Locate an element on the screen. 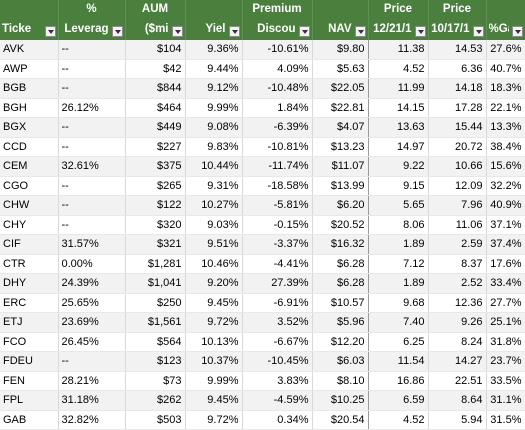  cell-yield: 9.83% is located at coordinates (214, 147).